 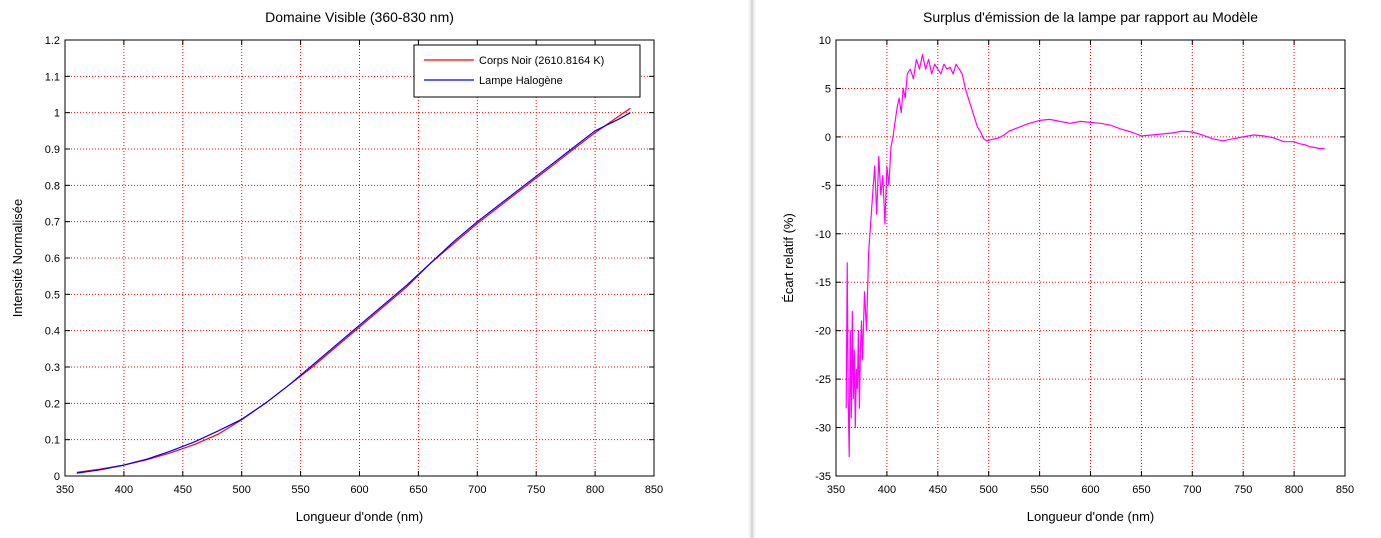 What do you see at coordinates (52, 404) in the screenshot?
I see `y-tick-label: 0.2` at bounding box center [52, 404].